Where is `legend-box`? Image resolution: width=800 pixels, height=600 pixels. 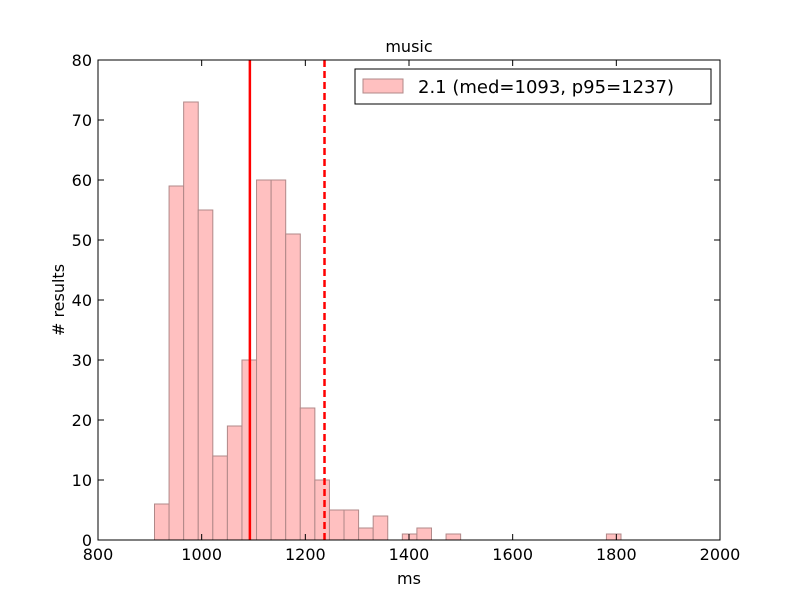 legend-box is located at coordinates (533, 86).